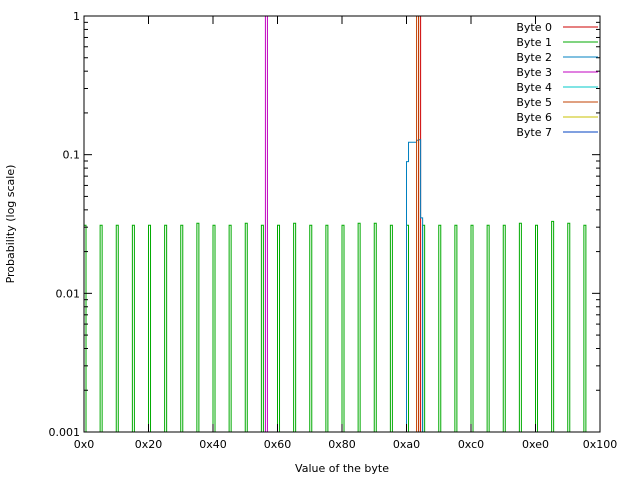 The height and width of the screenshot is (480, 640). I want to click on x-tick-label: 0x60, so click(278, 444).